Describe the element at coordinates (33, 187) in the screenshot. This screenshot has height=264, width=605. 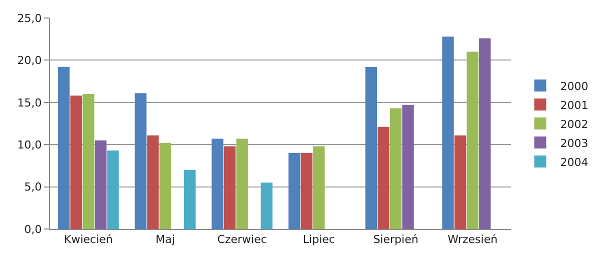
I see `y-tick-label: 5,0` at that location.